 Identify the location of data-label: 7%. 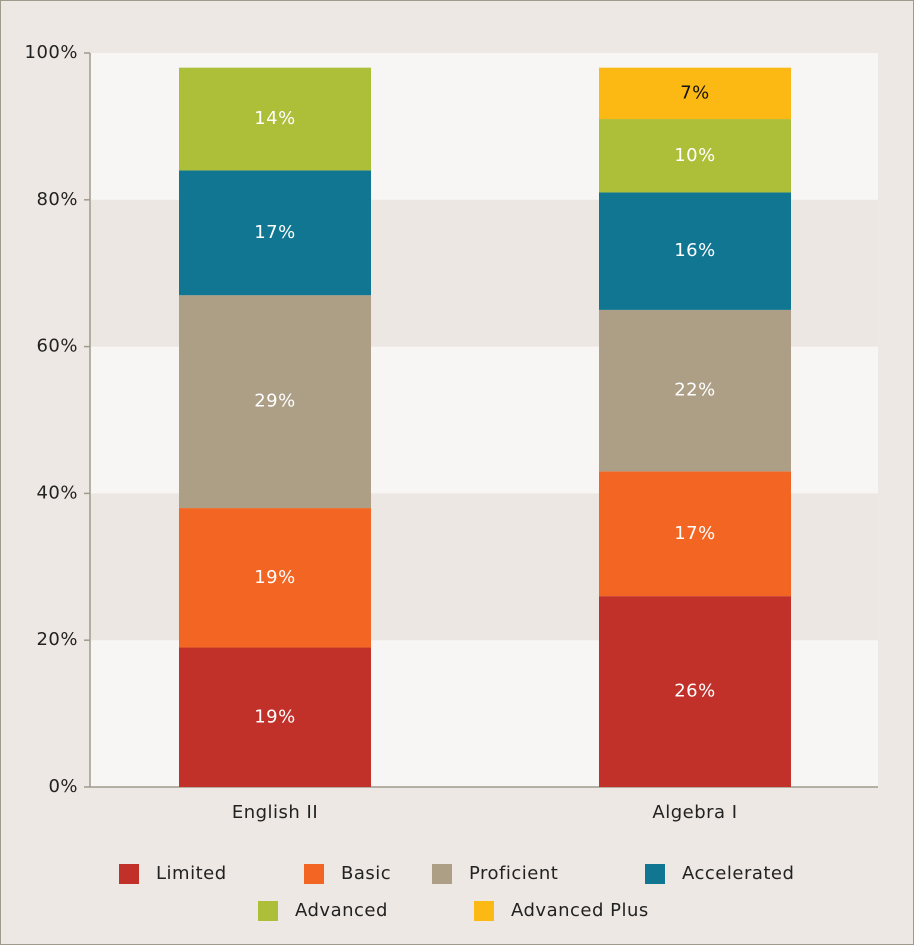
(695, 92).